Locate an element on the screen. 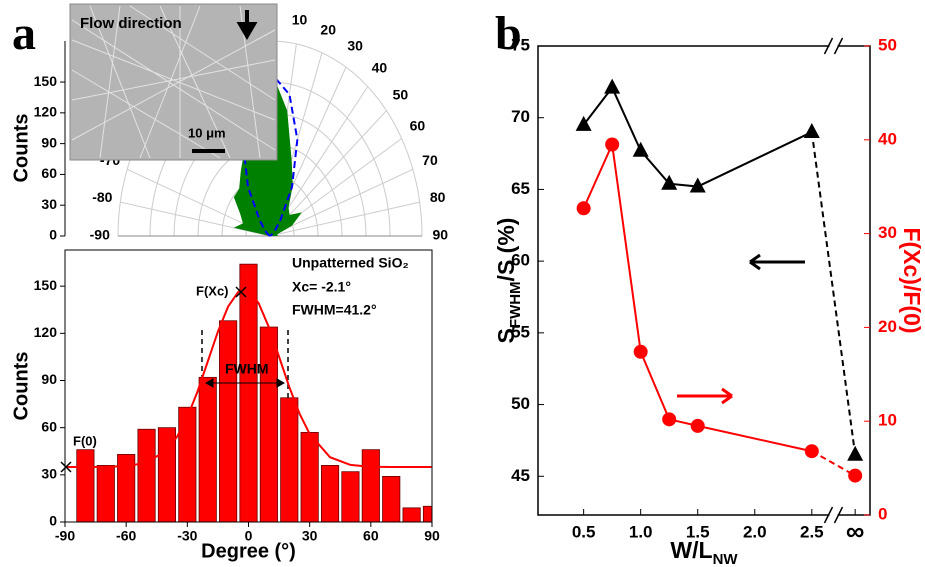 The width and height of the screenshot is (925, 567). panel-b-decor is located at coordinates (741, 329).